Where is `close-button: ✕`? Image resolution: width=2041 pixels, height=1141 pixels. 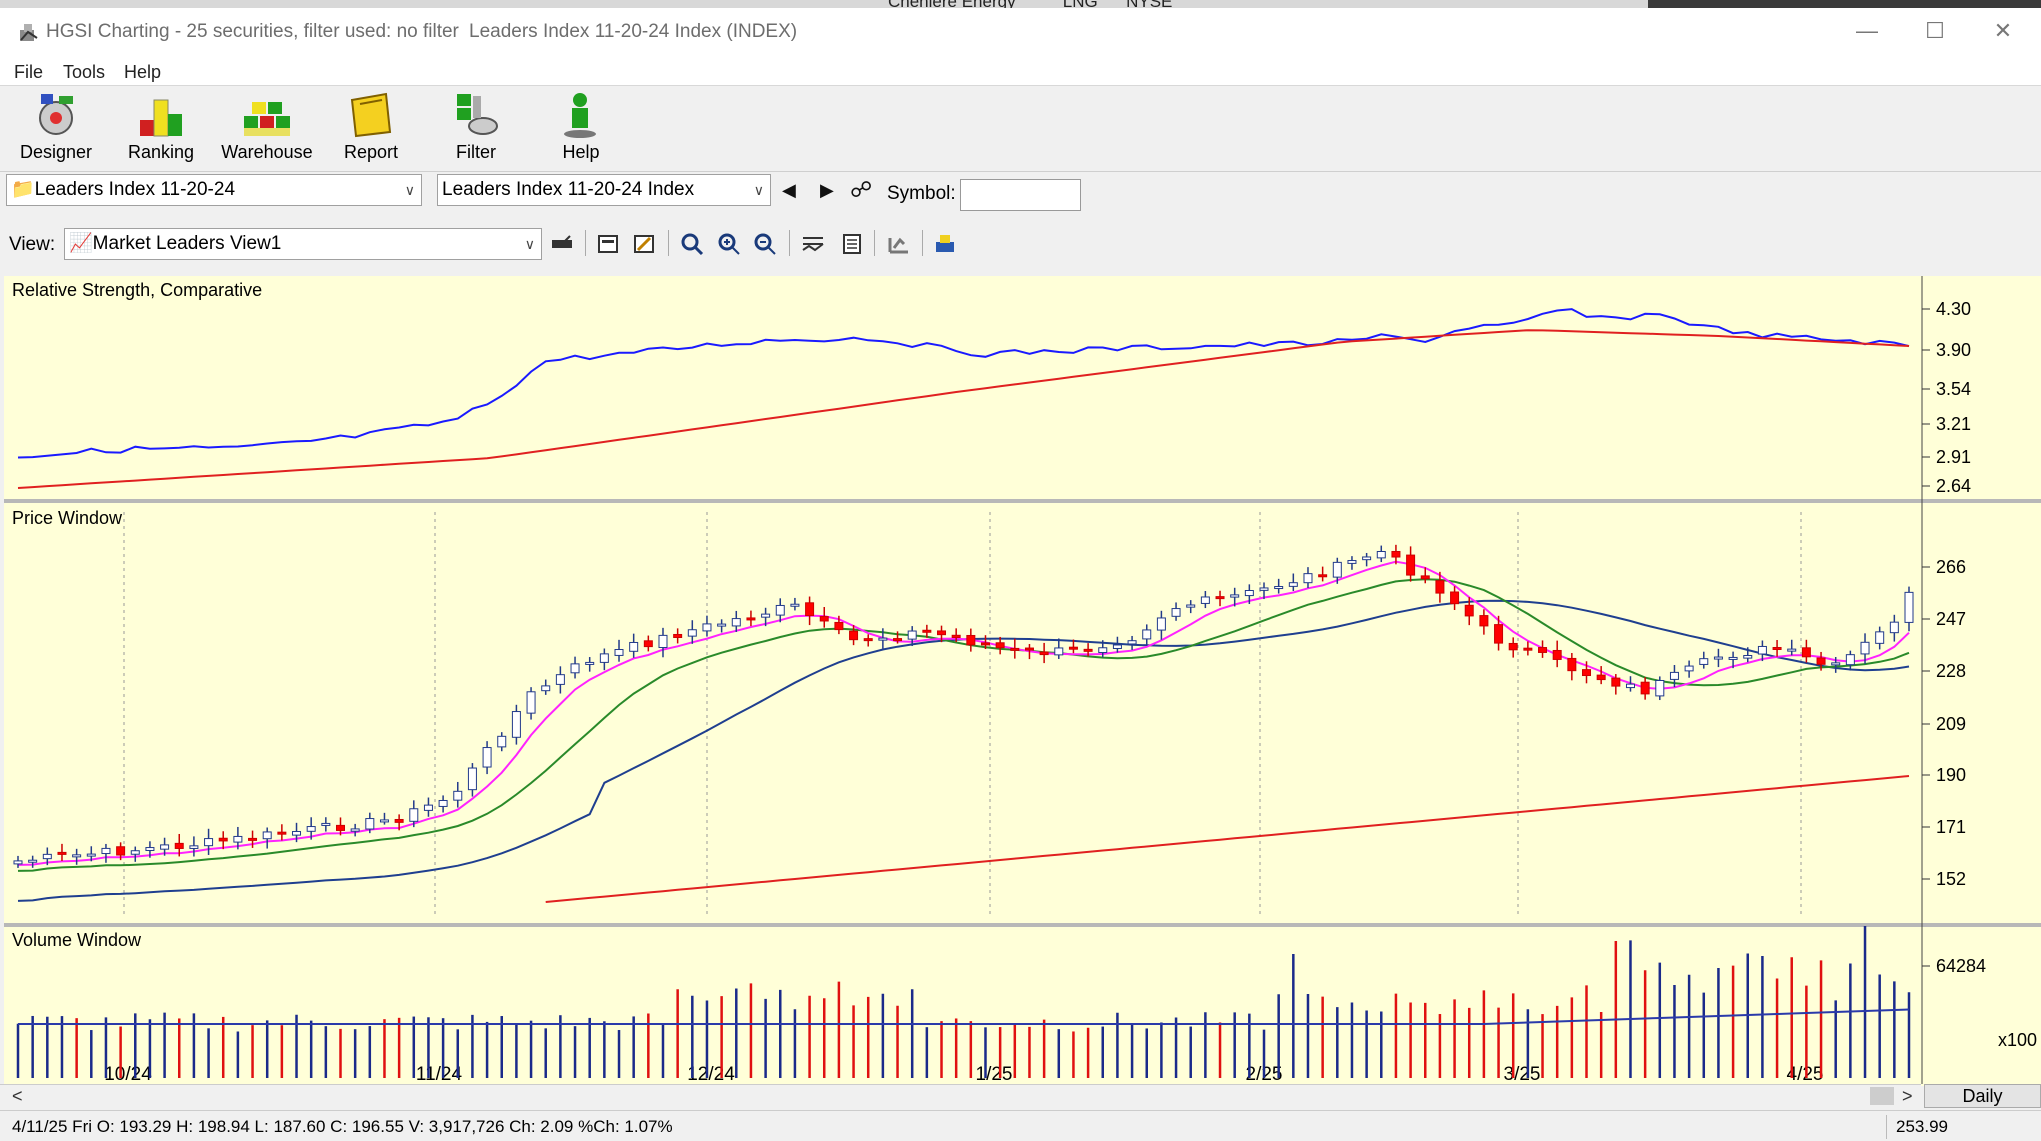 close-button: ✕ is located at coordinates (2003, 31).